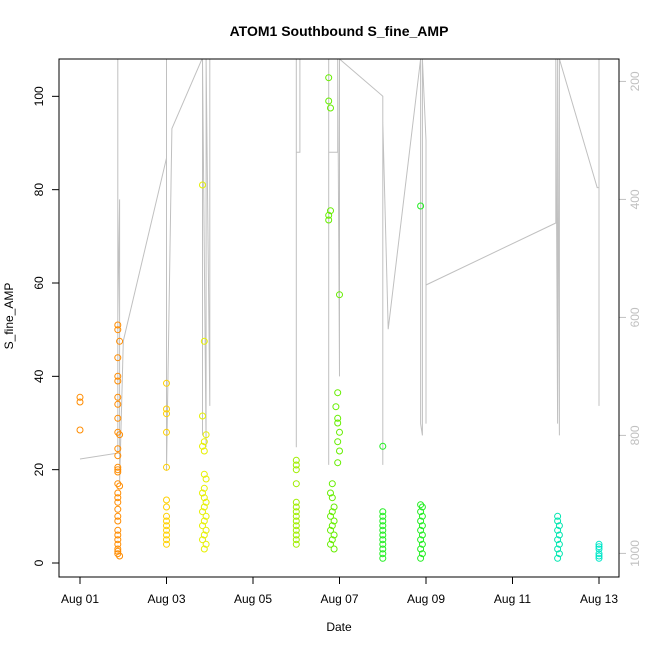 The image size is (650, 650). What do you see at coordinates (512, 599) in the screenshot?
I see `x-tick-label: Aug 11` at bounding box center [512, 599].